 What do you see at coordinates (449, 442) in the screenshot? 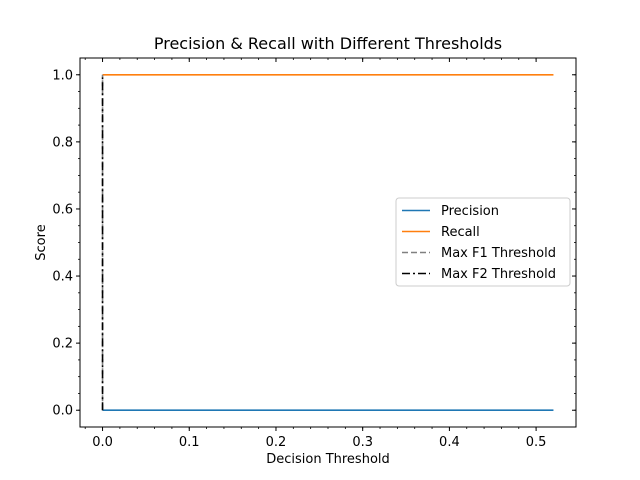
I see `x-tick-label: 0.4` at bounding box center [449, 442].